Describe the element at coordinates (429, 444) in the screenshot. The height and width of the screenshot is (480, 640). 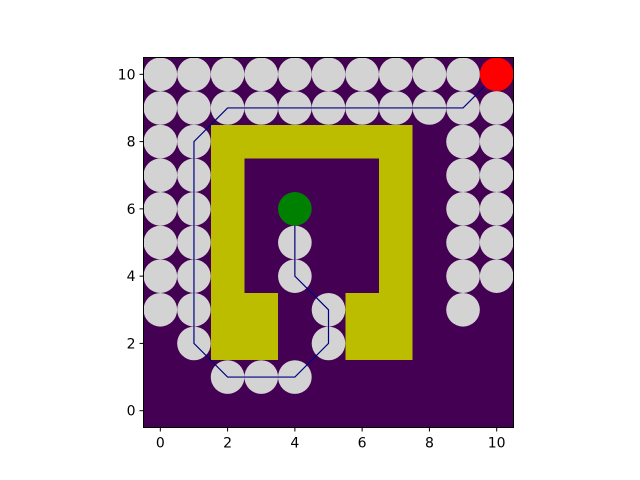
I see `x-tick-label: 8` at that location.